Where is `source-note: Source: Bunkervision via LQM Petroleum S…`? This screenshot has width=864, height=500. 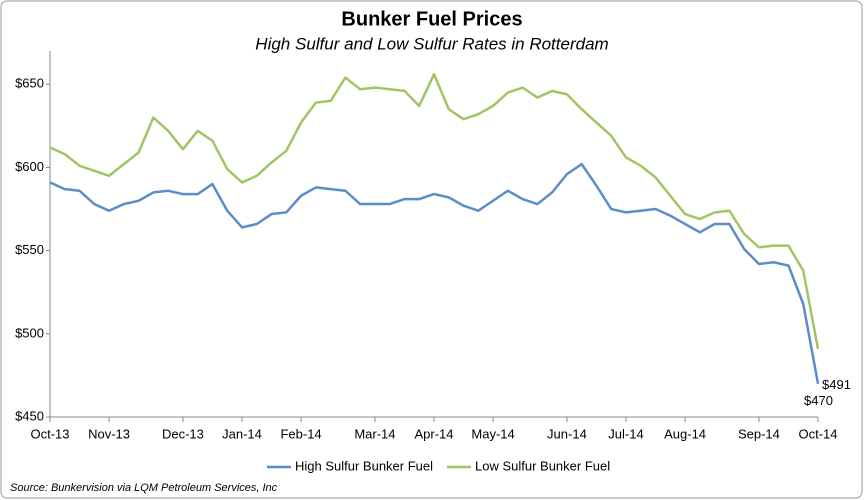
source-note: Source: Bunkervision via LQM Petroleum S… is located at coordinates (144, 488).